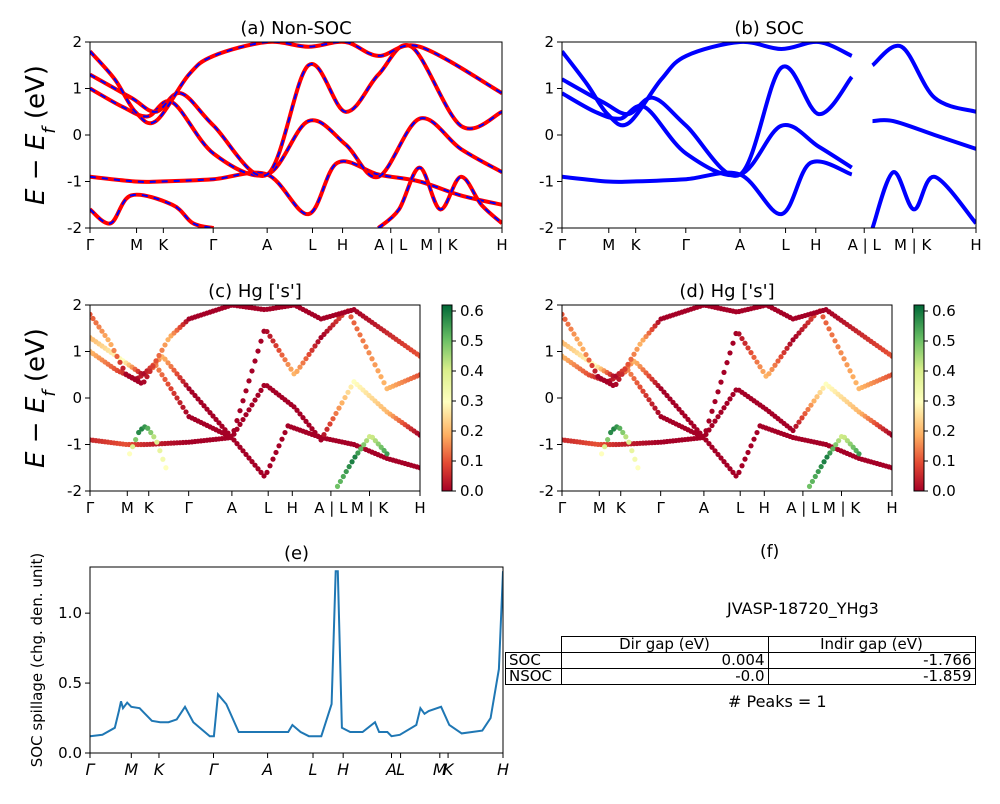 This screenshot has width=1000, height=804. Describe the element at coordinates (803, 508) in the screenshot. I see `x-tick-label: A | L` at that location.